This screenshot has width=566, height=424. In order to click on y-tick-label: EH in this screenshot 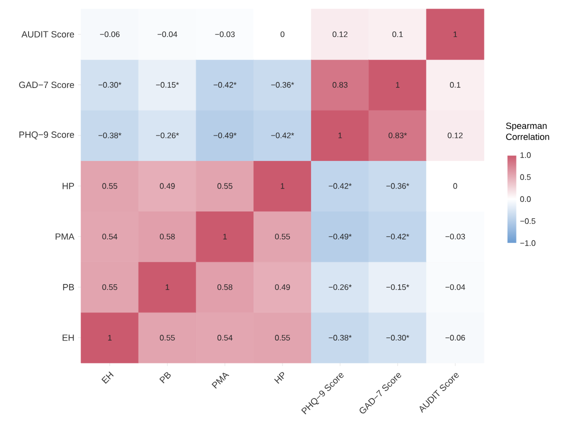, I will do `click(68, 337)`.